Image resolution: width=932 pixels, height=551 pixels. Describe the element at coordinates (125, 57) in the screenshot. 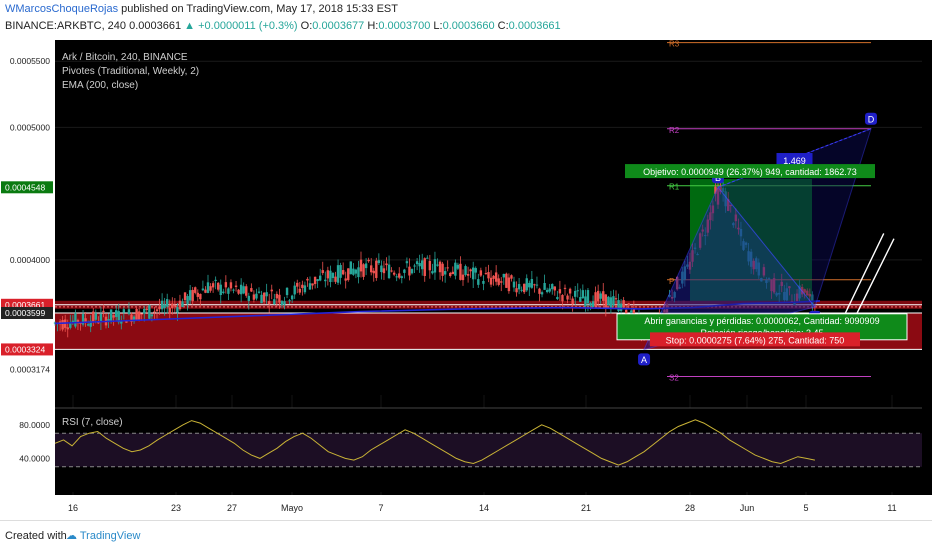

I see `legend-title: Ark / Bitcoin, 240, BINANCE` at that location.